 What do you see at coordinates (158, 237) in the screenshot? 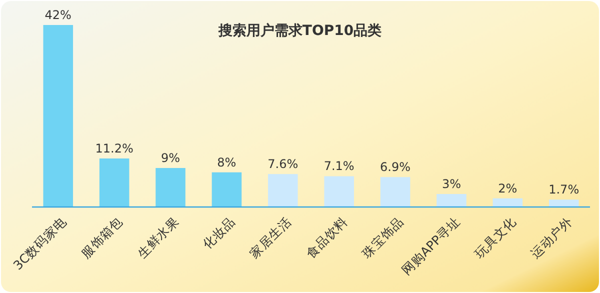
I see `x-tick-label: 生鲜水果` at bounding box center [158, 237].